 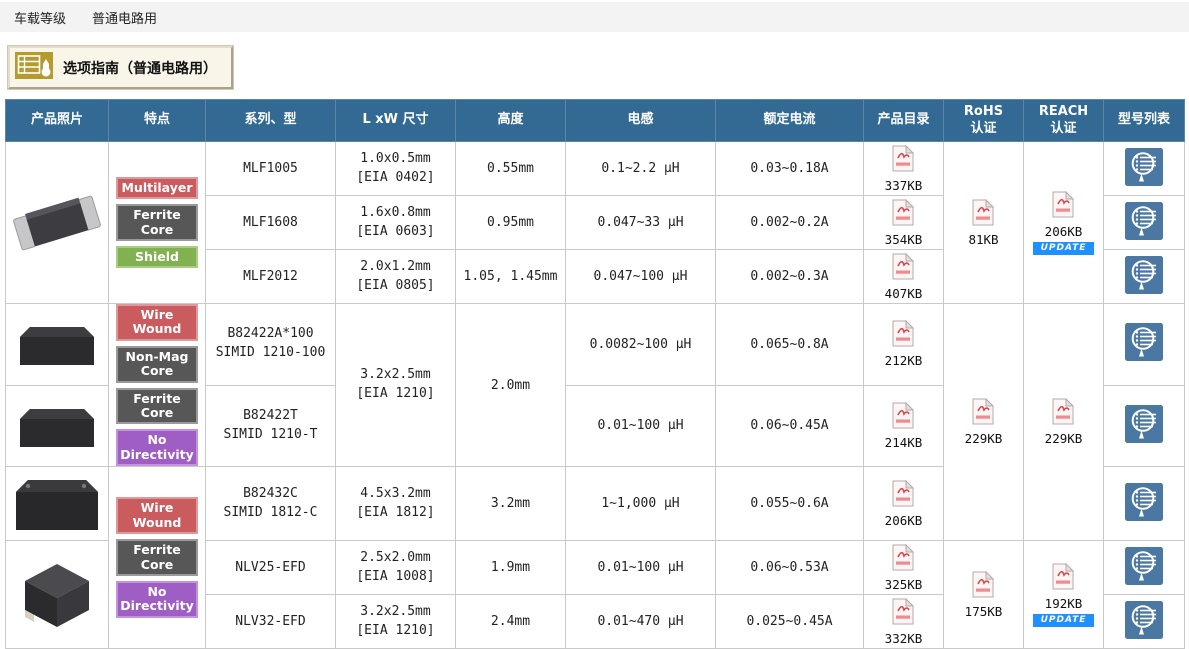 I want to click on current-cell: 0.065~0.8A, so click(x=789, y=344).